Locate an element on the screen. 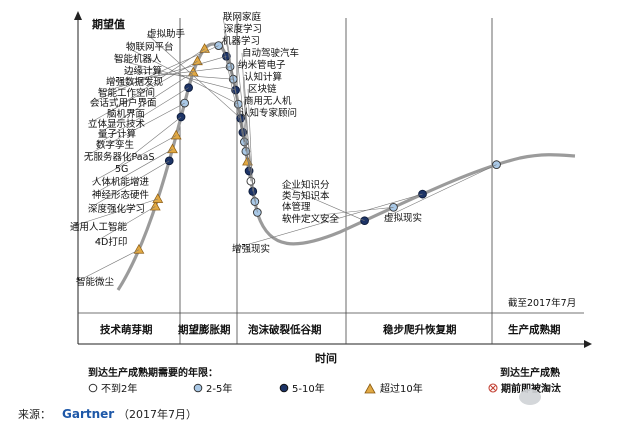  legend-triangle-icon is located at coordinates (370, 388).